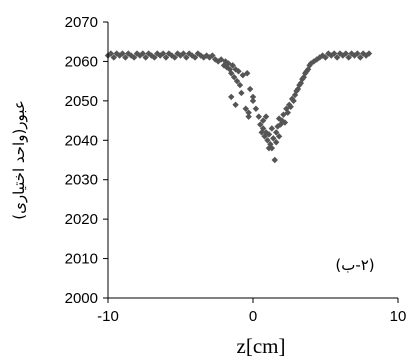 Image resolution: width=406 pixels, height=361 pixels. I want to click on x-axis-ticks: -10 0 10, so click(251, 311).